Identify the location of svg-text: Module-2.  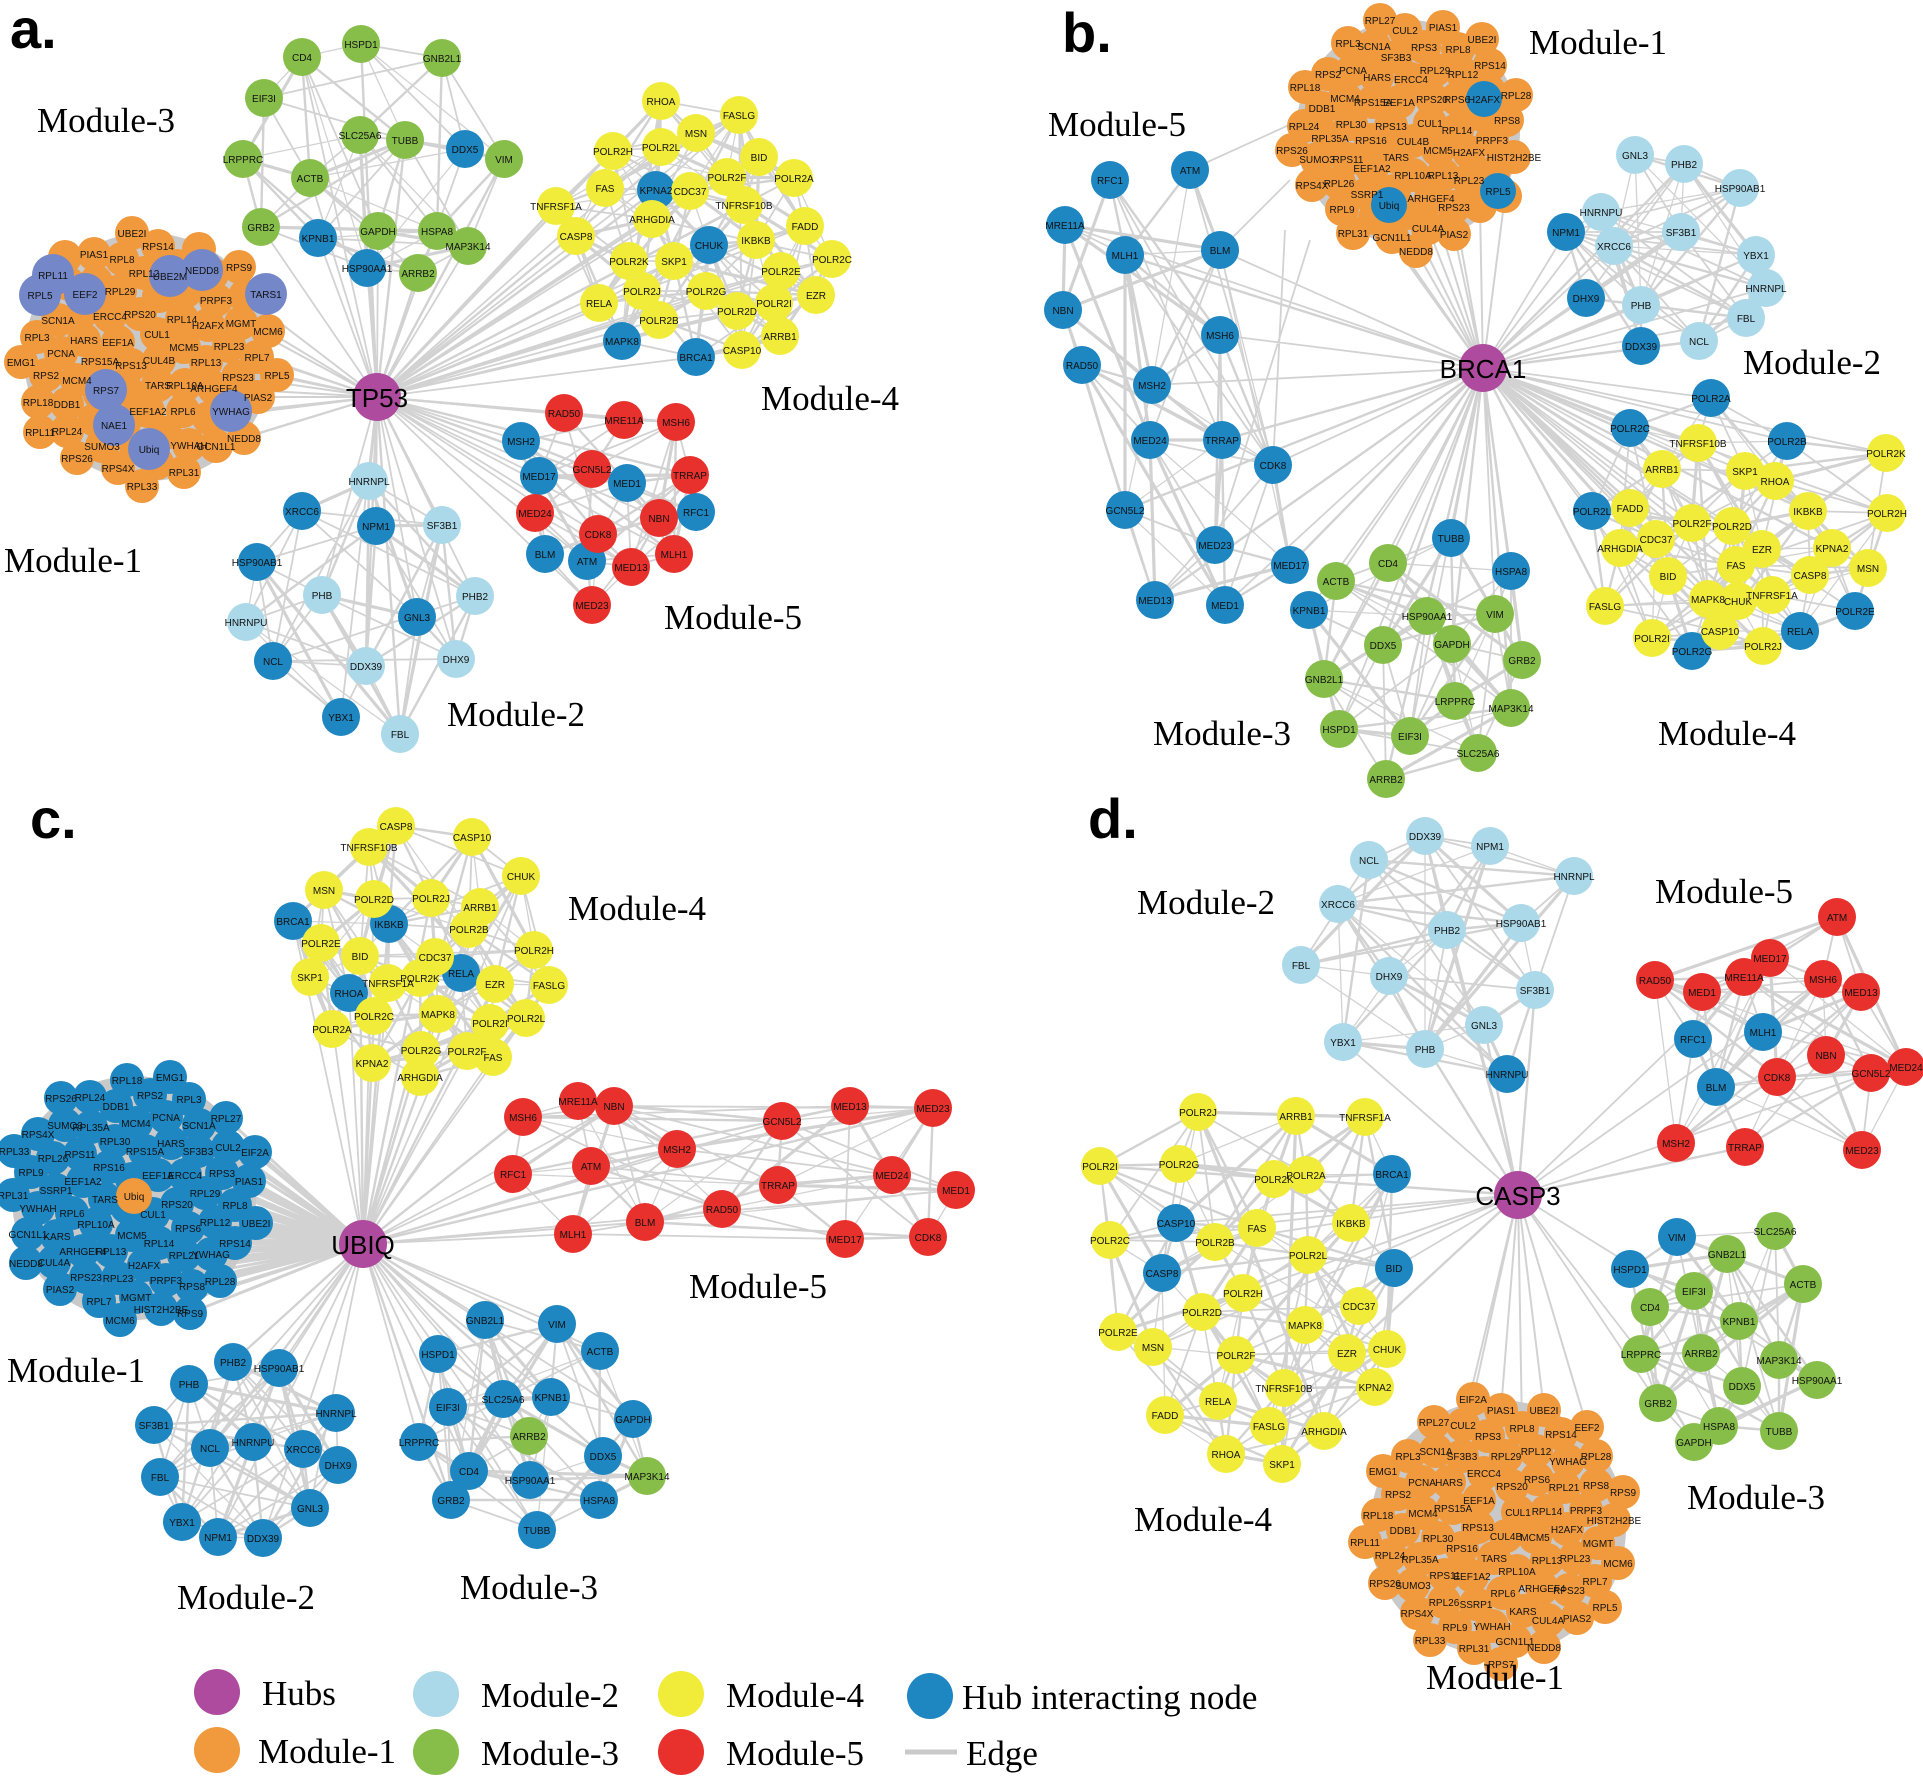
(550, 1695).